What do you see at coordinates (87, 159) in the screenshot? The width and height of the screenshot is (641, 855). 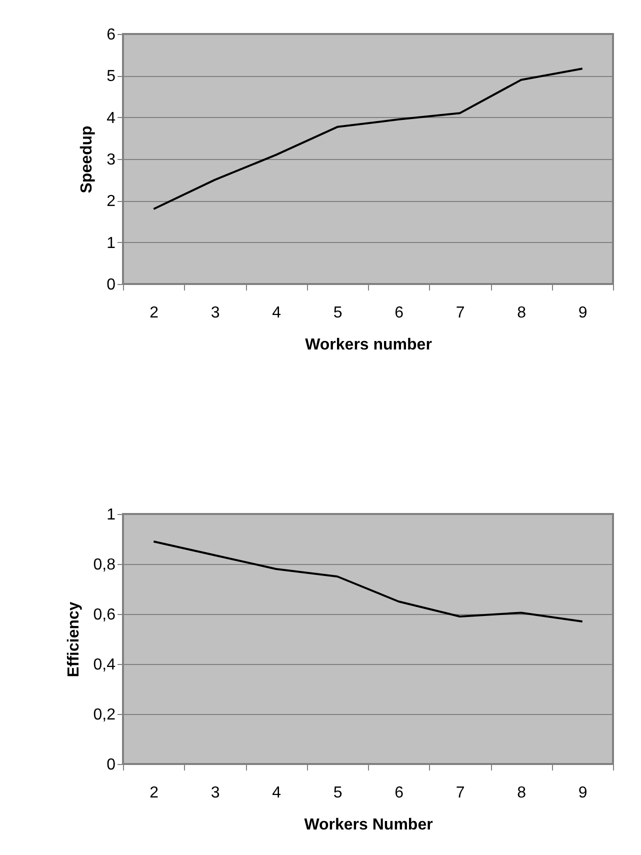 I see `y-axis-title: Speedup` at bounding box center [87, 159].